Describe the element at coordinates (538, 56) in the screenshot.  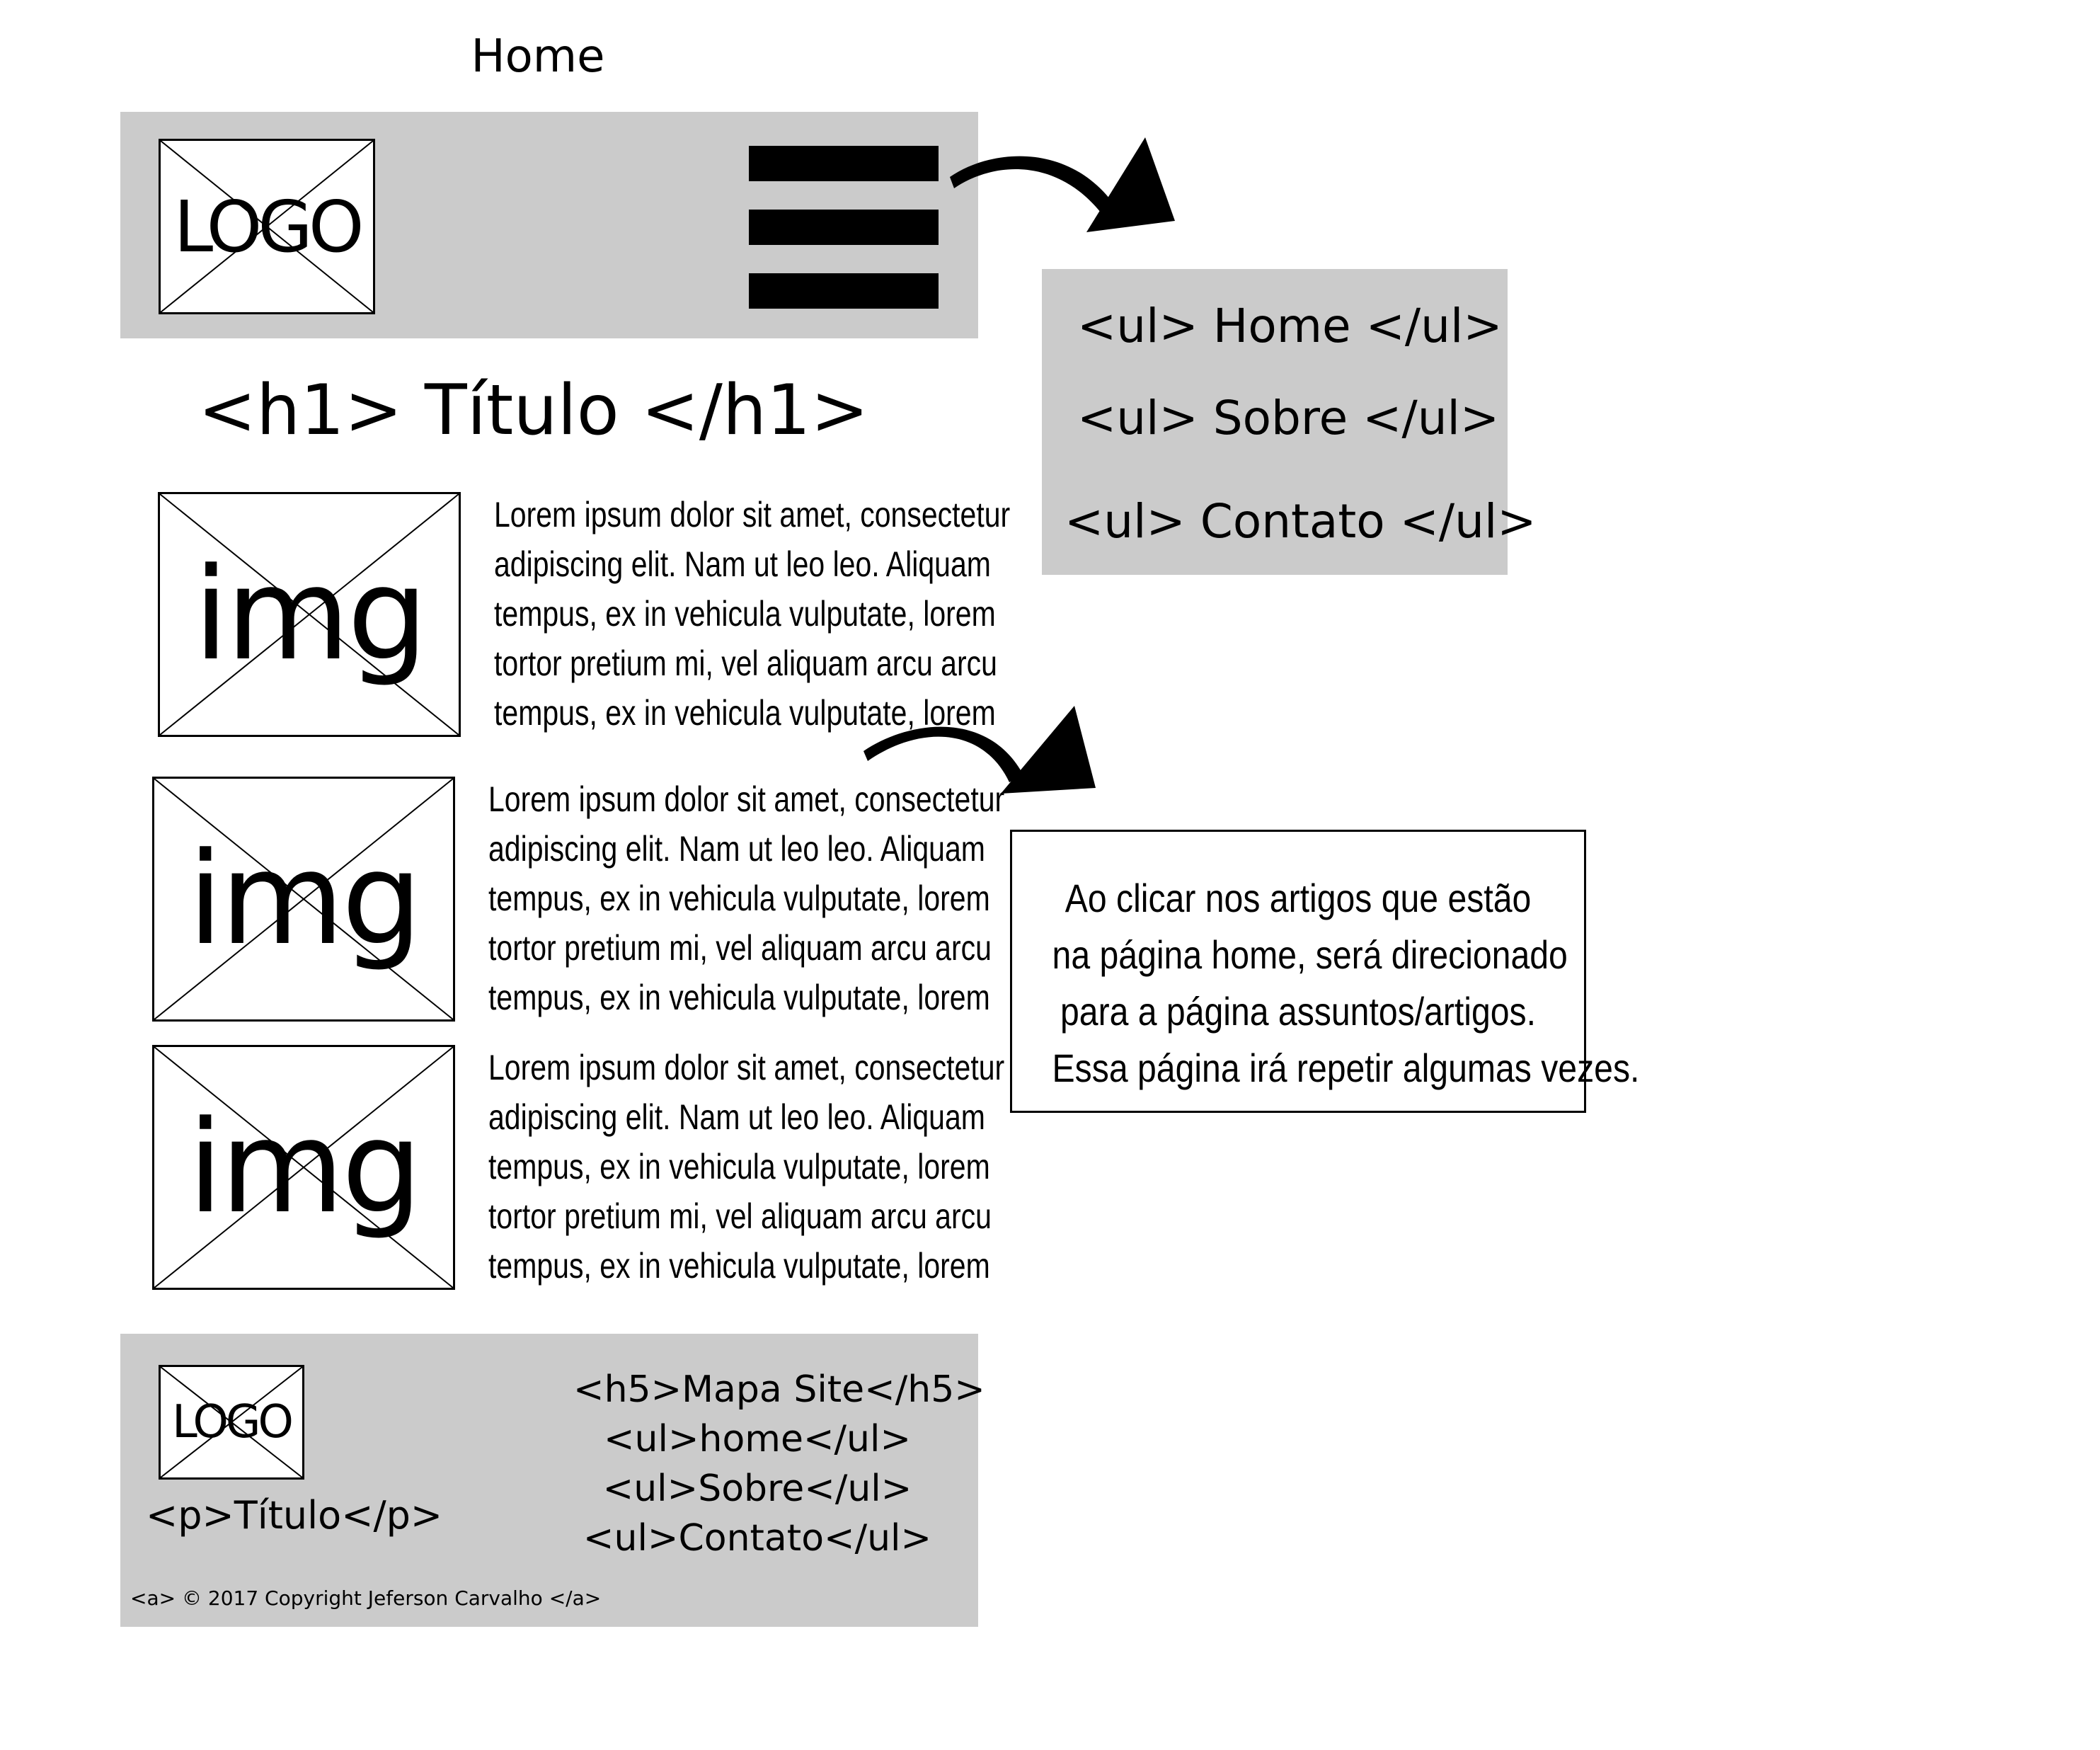
I see `page-title: Home` at that location.